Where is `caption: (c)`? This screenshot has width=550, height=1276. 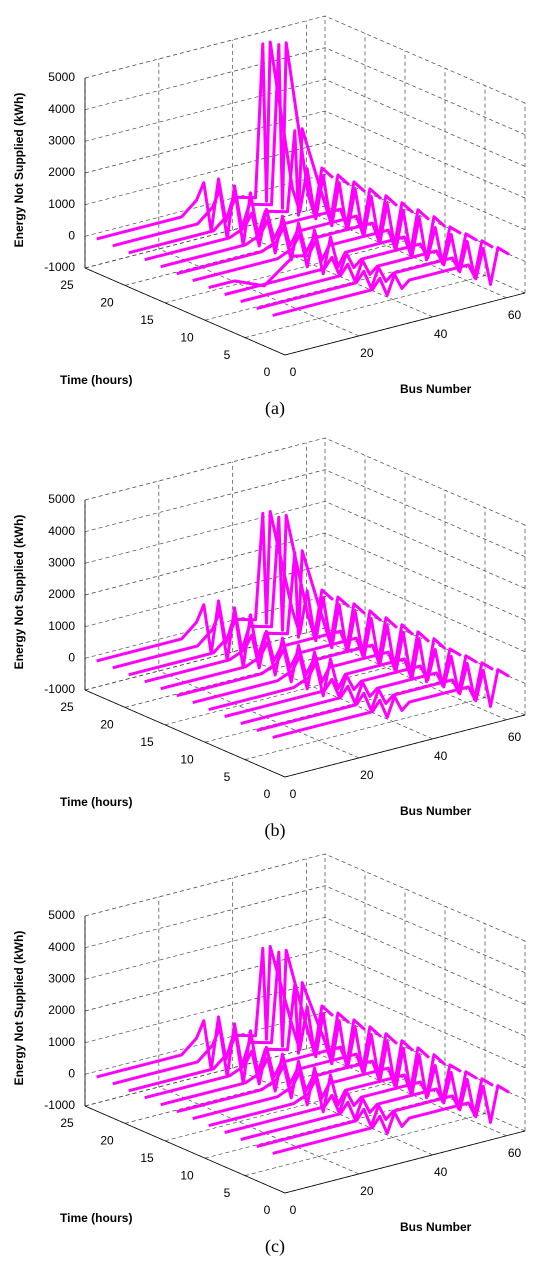 caption: (c) is located at coordinates (275, 1246).